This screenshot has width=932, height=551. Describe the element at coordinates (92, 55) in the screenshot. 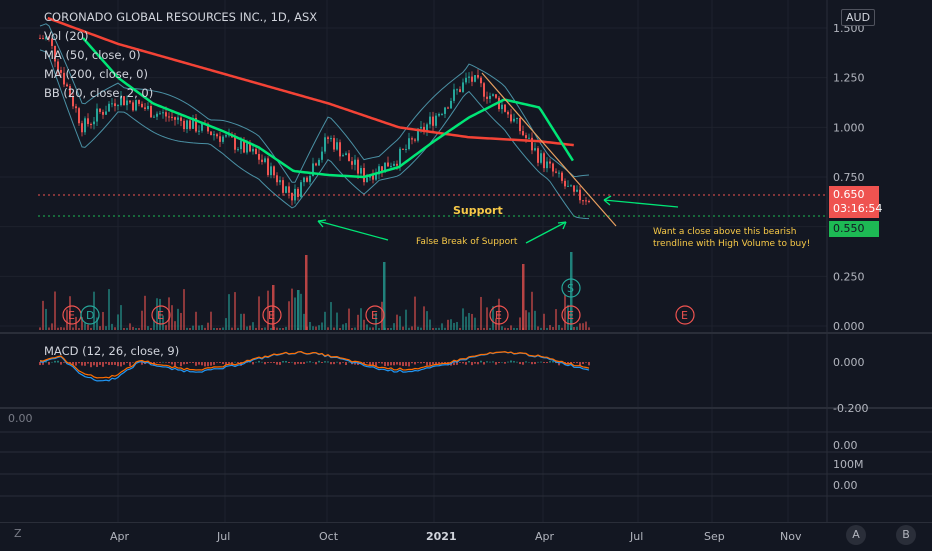

I see `legend-ma50: MA (50, close, 0)` at that location.